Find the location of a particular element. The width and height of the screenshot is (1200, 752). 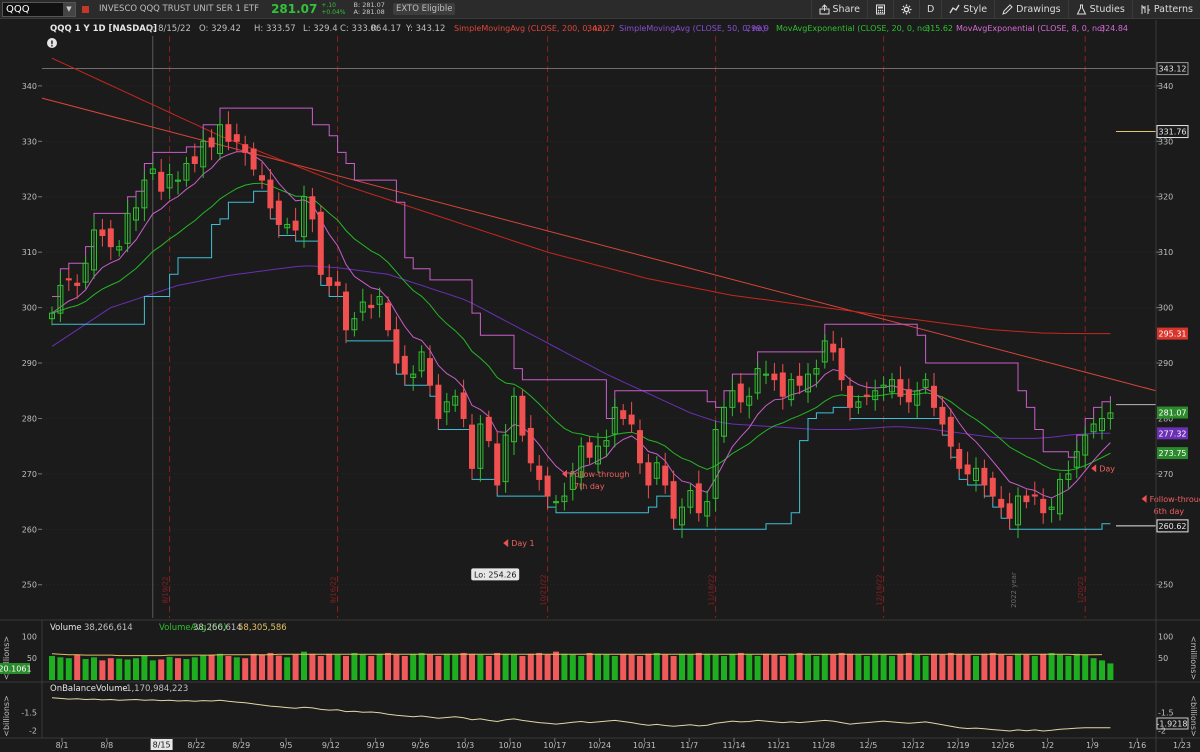

calculator-button is located at coordinates (879, 9).